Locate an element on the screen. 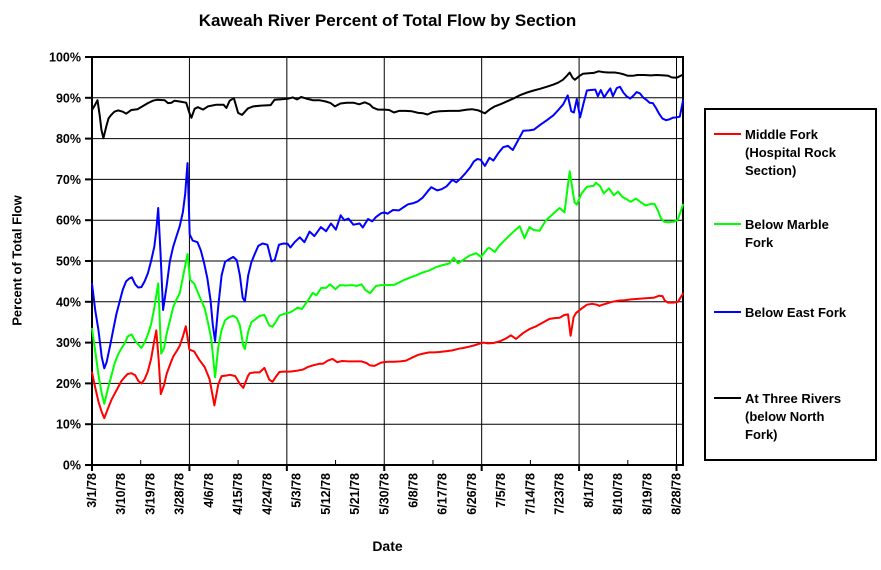 The image size is (881, 570). x-tick-label: 3/19/78 is located at coordinates (150, 494).